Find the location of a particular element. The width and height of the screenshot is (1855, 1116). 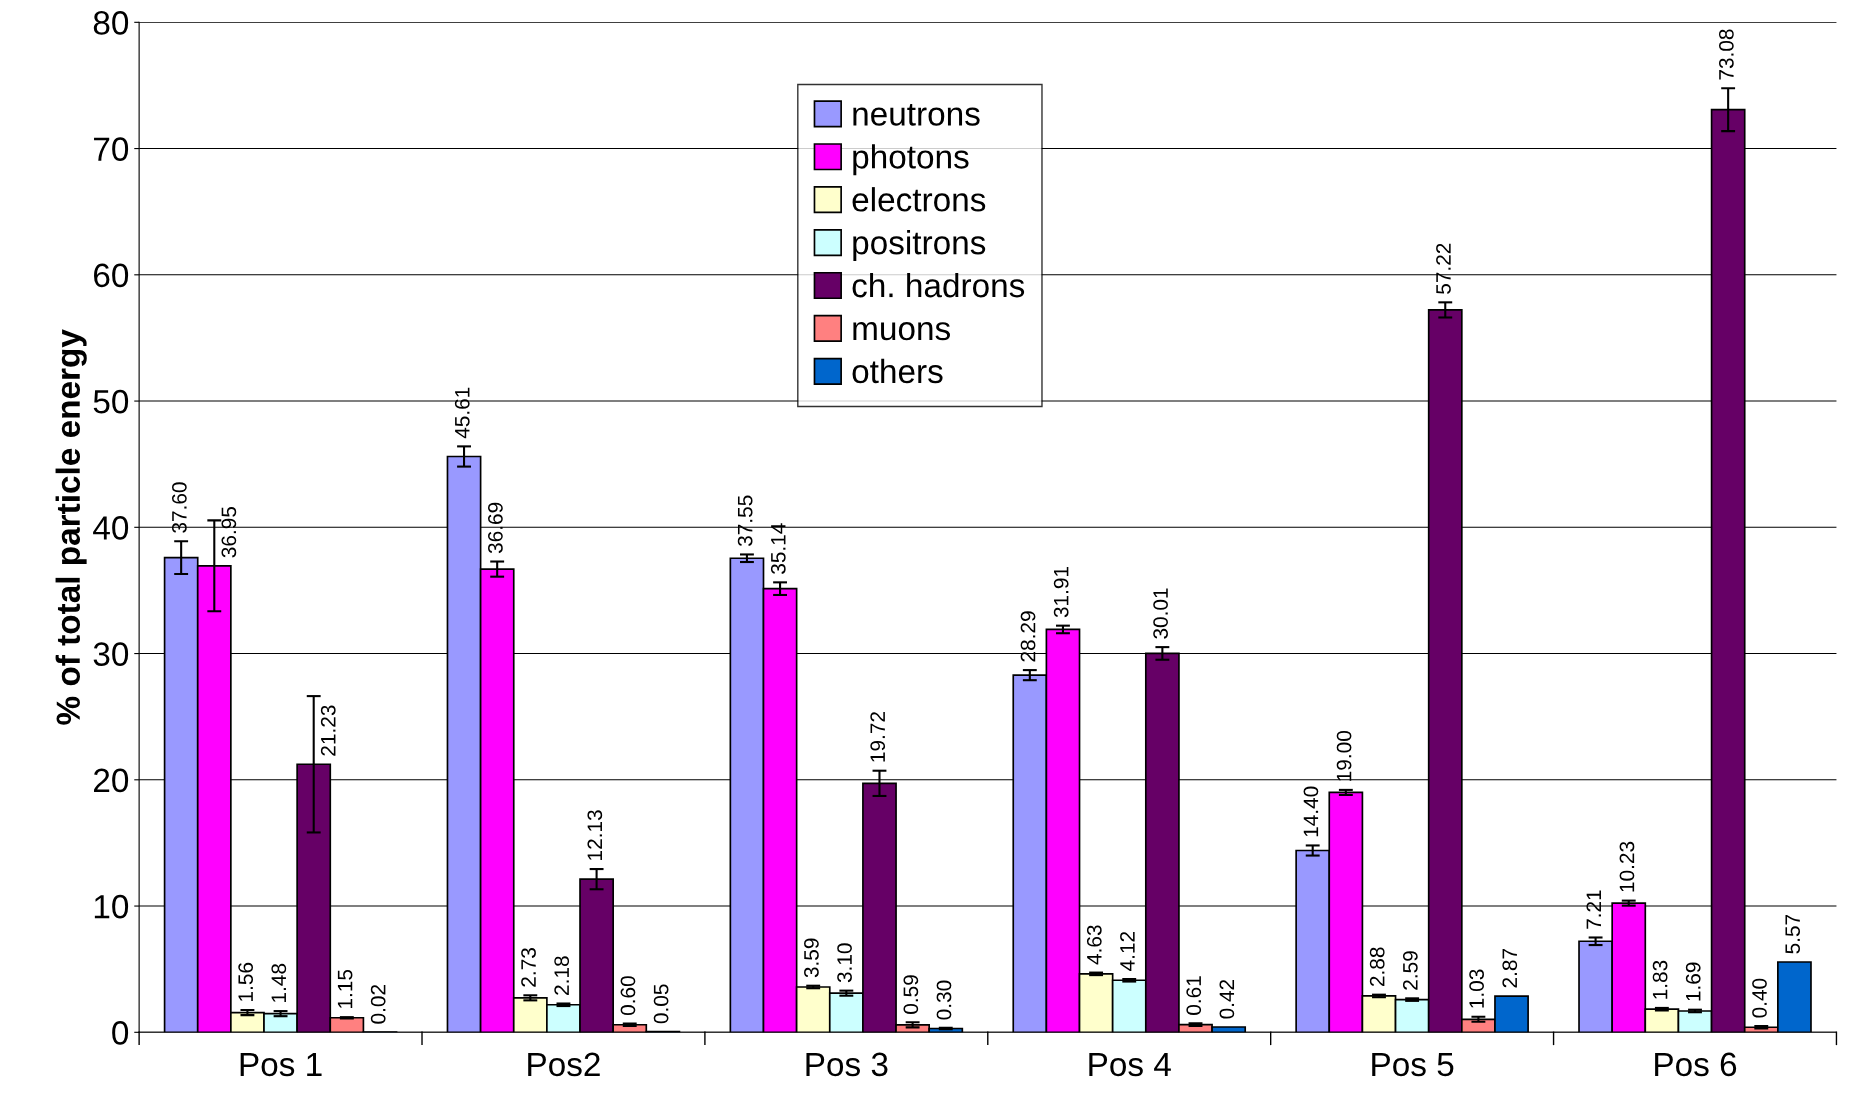

data-label: 1.03 is located at coordinates (1476, 988).